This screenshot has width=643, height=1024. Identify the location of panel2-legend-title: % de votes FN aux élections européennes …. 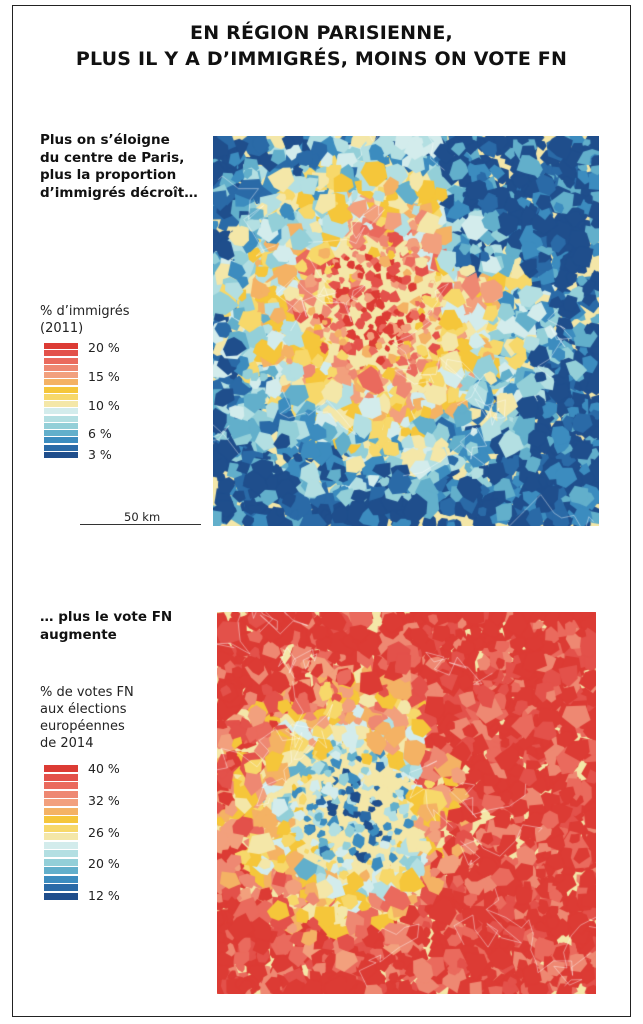
(87, 718).